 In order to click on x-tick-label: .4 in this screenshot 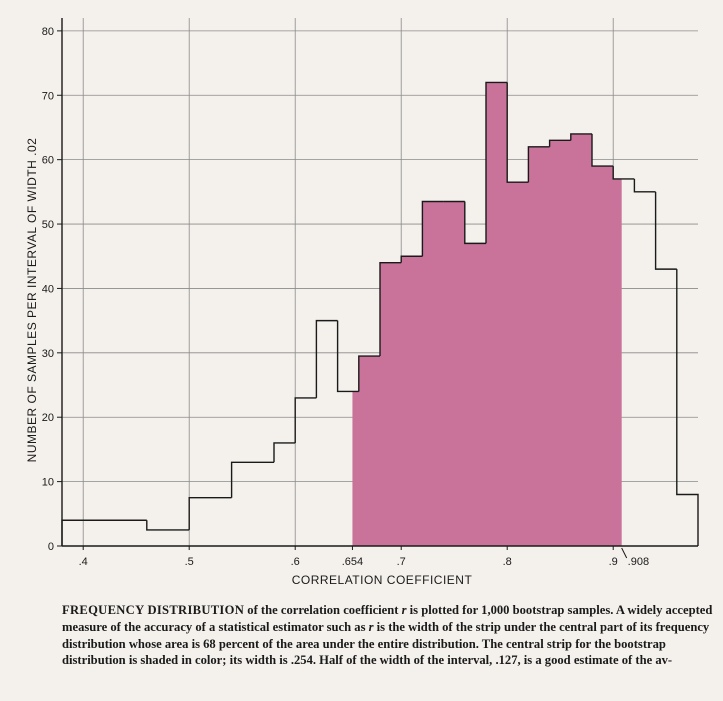, I will do `click(83, 562)`.